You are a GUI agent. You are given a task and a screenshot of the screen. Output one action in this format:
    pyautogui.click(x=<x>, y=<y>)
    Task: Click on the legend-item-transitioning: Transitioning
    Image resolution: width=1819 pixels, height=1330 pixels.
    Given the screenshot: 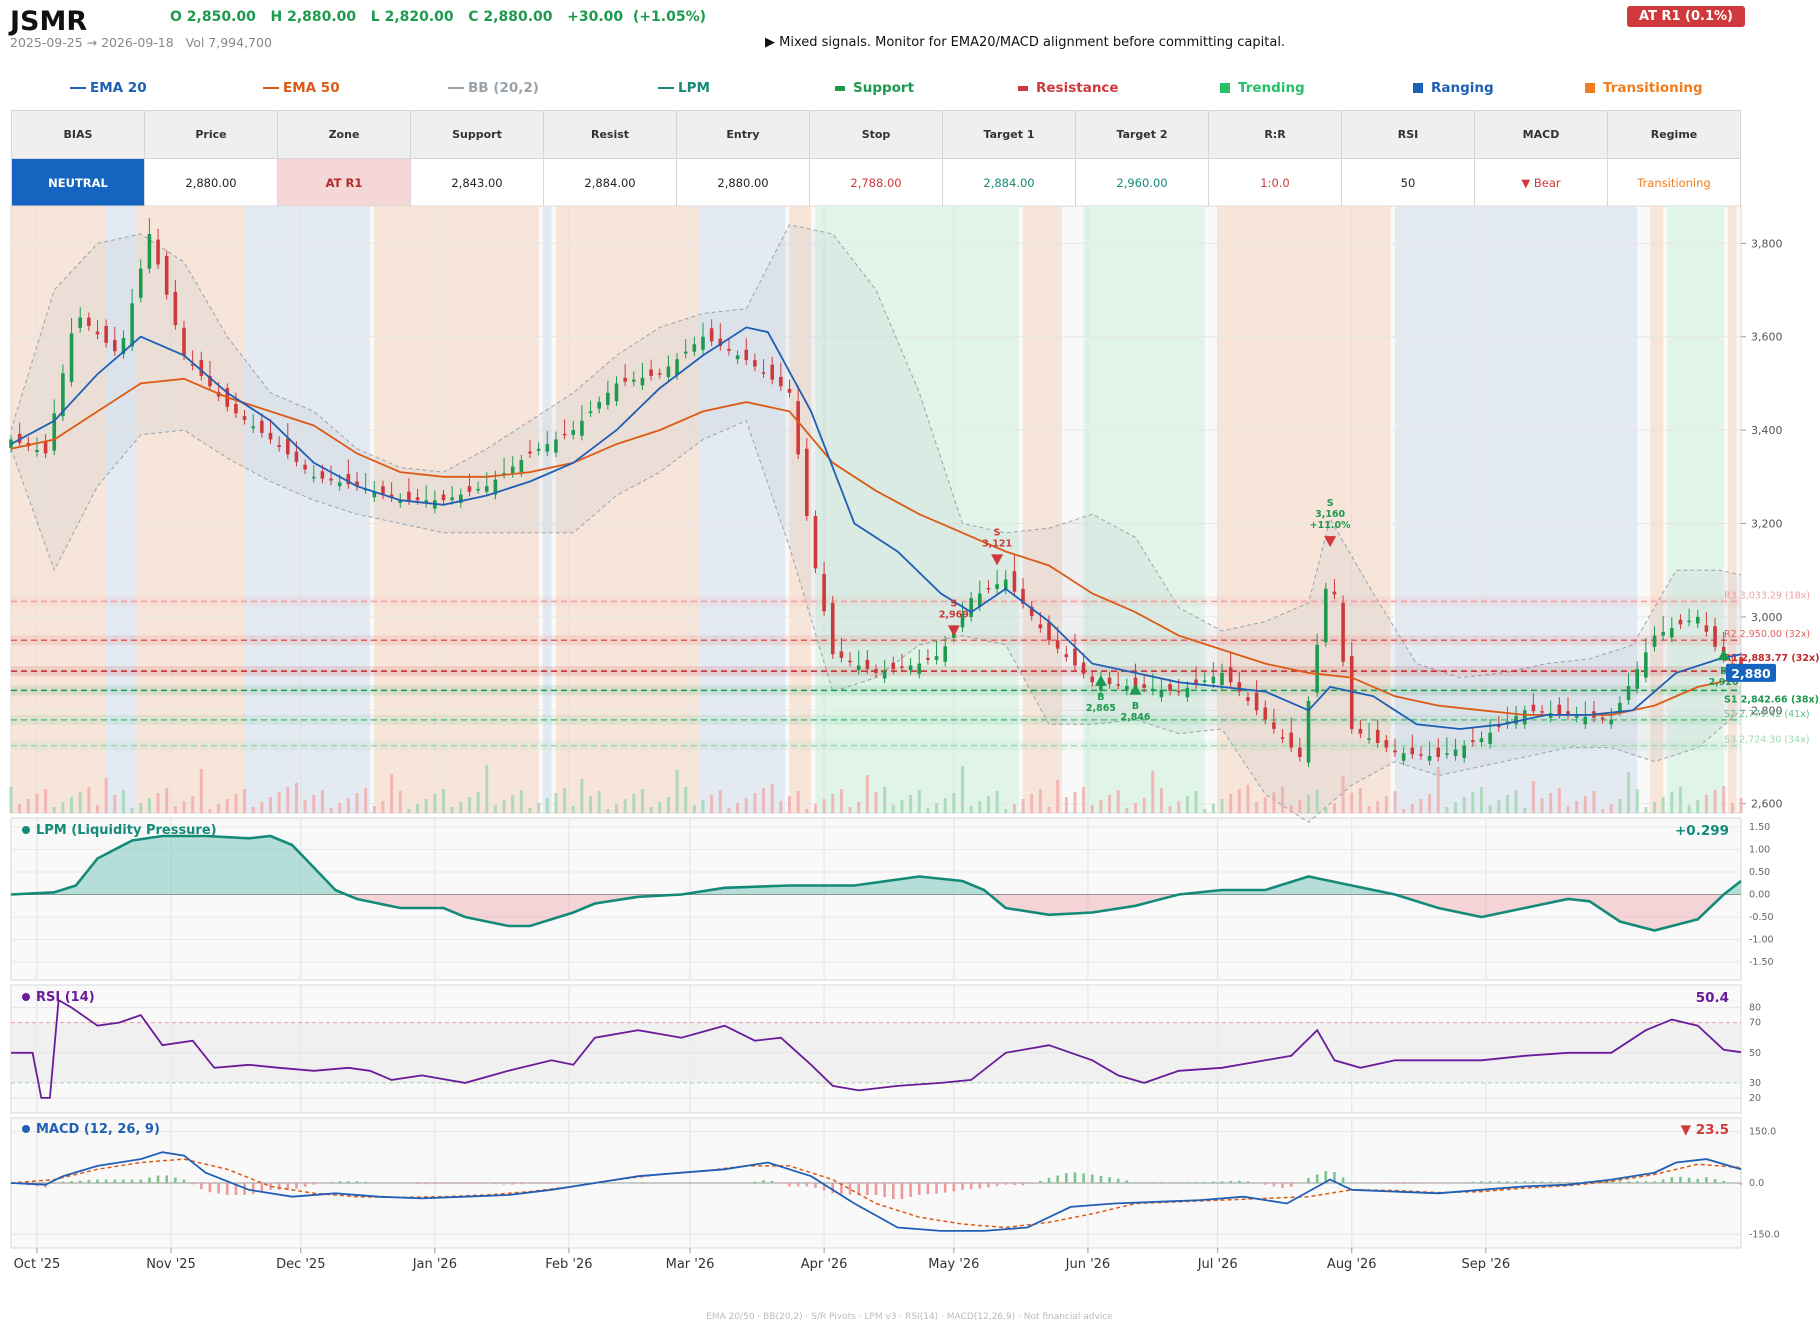 What is the action you would take?
    pyautogui.click(x=1644, y=88)
    